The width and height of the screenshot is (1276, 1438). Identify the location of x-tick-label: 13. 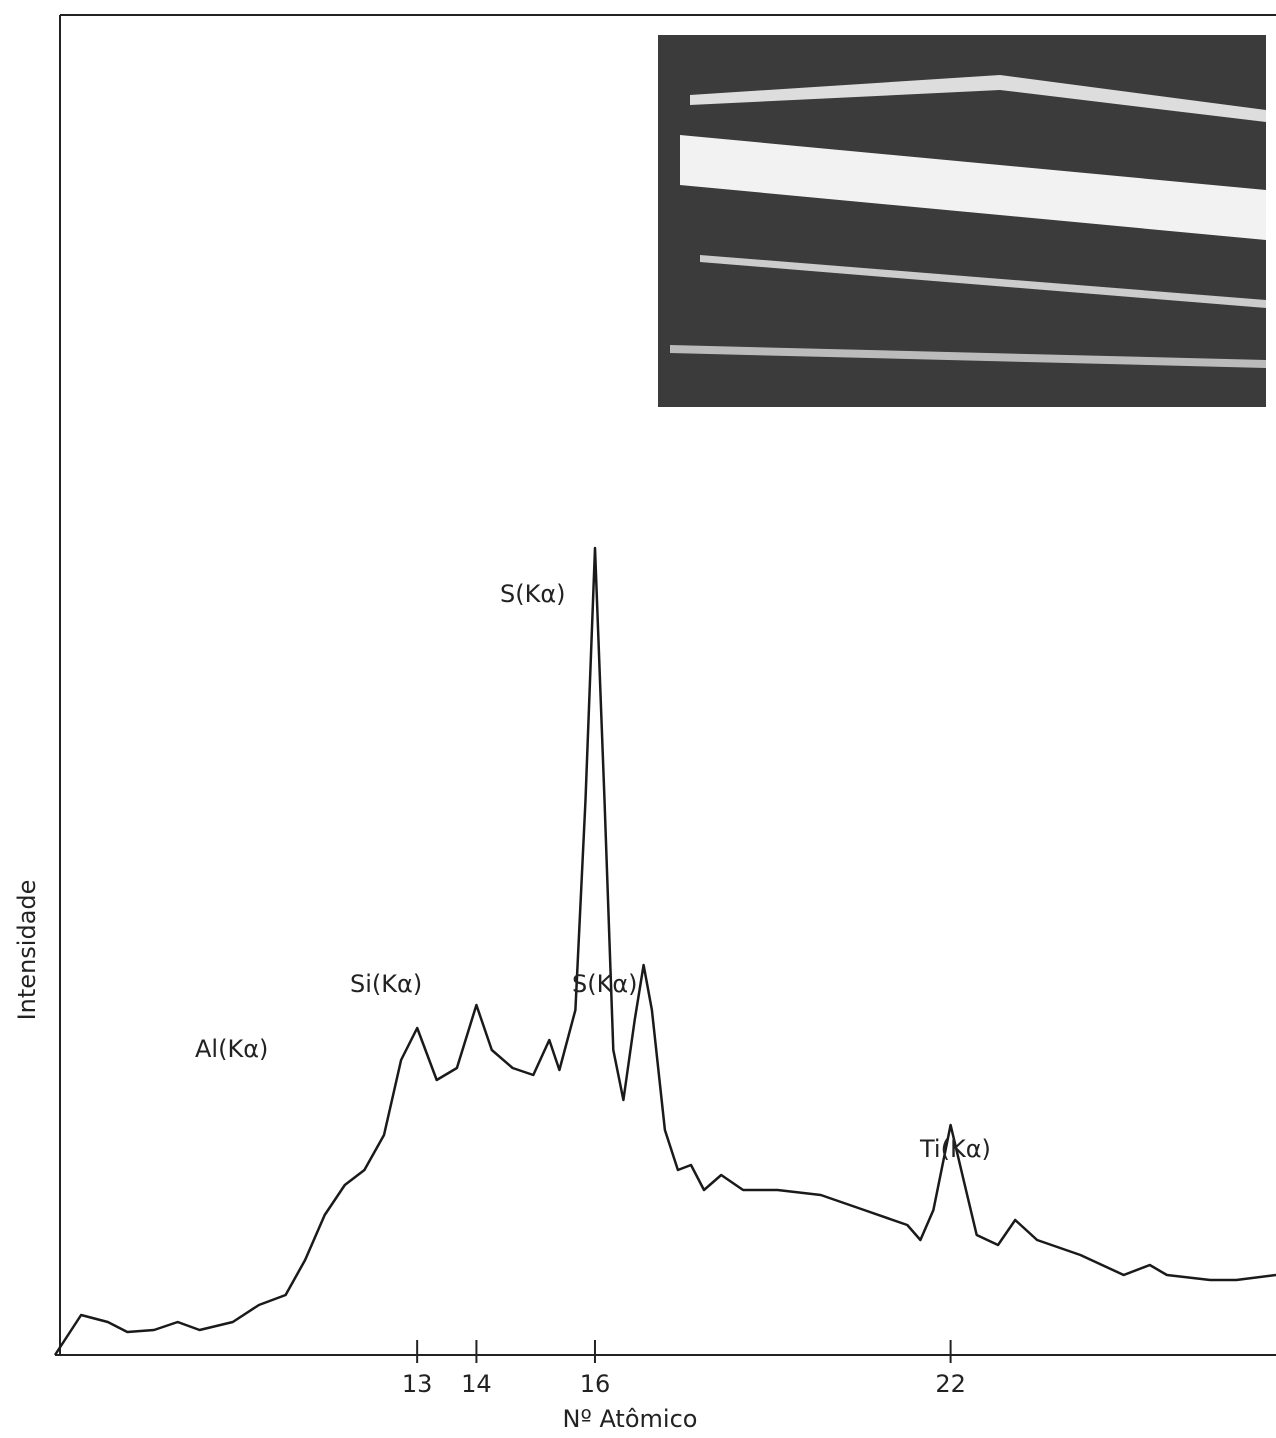
(417, 1384).